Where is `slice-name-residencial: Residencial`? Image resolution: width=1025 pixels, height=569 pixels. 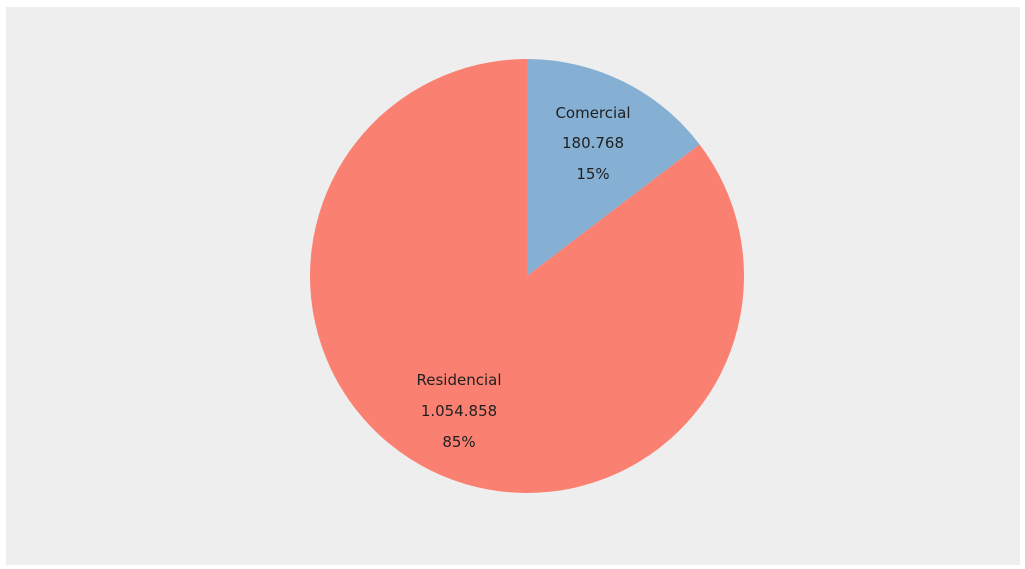 slice-name-residencial: Residencial is located at coordinates (459, 380).